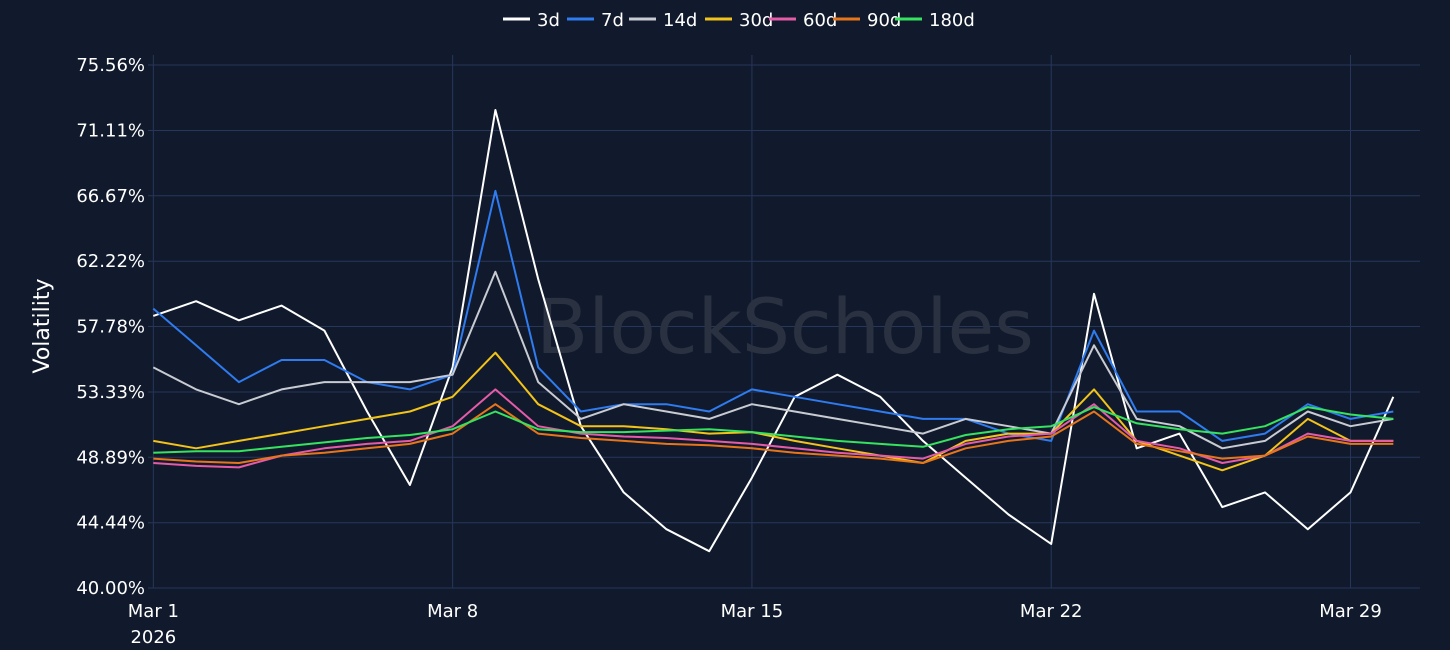 The image size is (1450, 650). I want to click on legend-item-3d: 3d, so click(531, 20).